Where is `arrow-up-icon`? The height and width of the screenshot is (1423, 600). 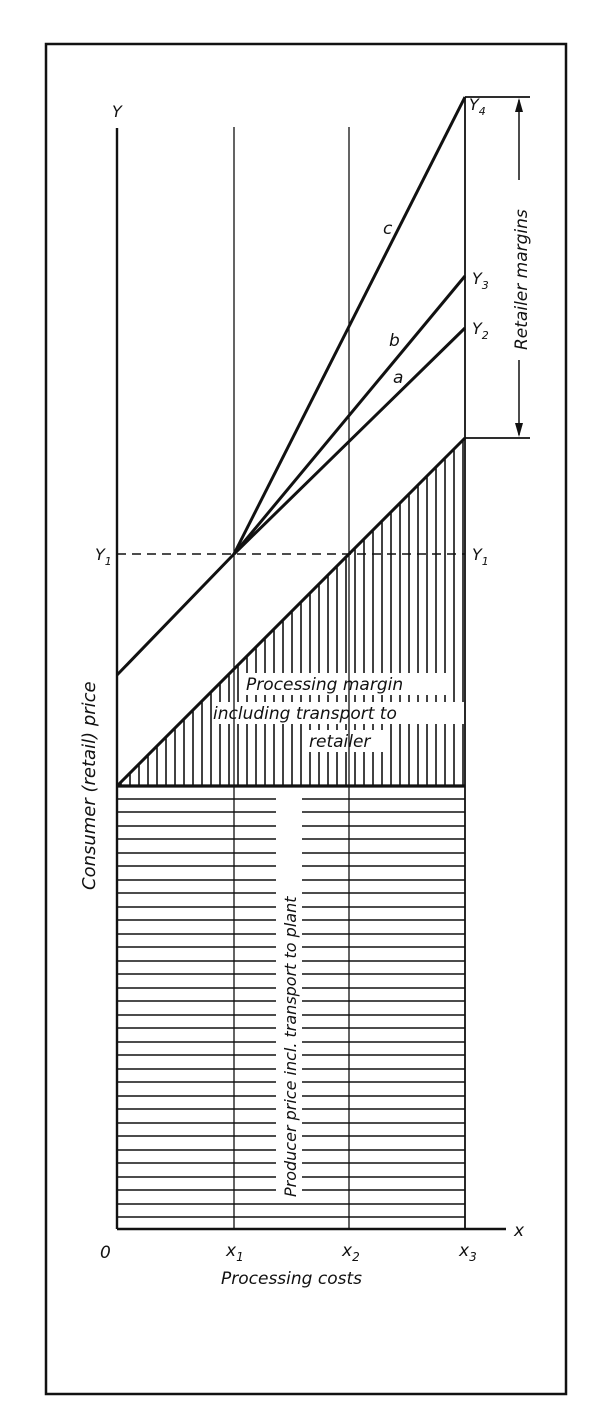 arrow-up-icon is located at coordinates (519, 105).